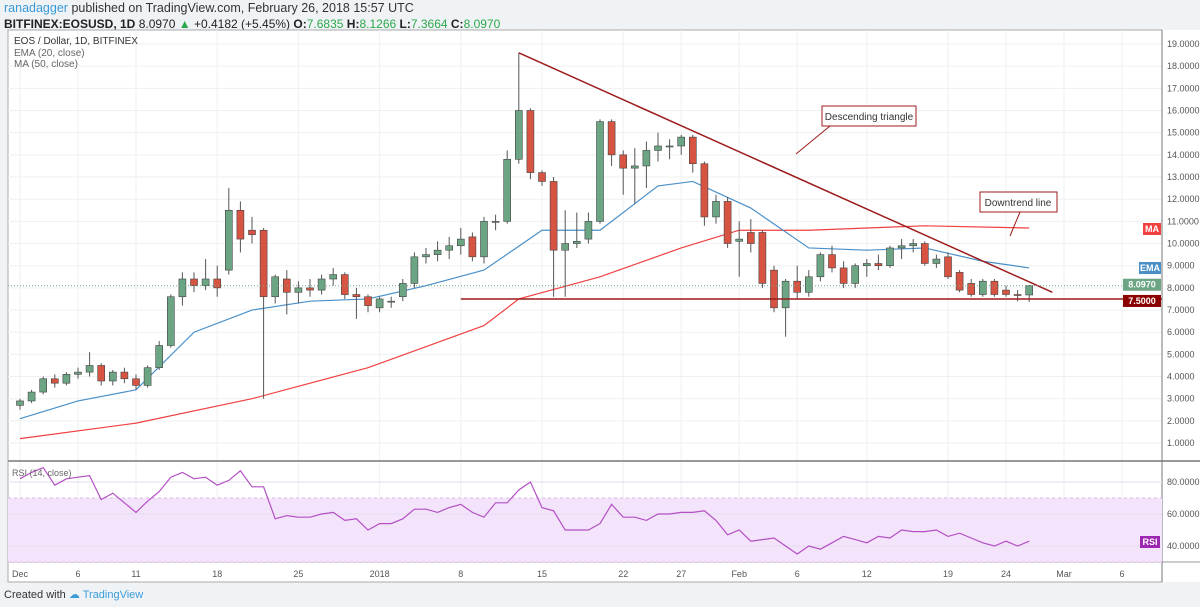 The image size is (1200, 607). What do you see at coordinates (1181, 421) in the screenshot?
I see `y-tick-label: 2.0000` at bounding box center [1181, 421].